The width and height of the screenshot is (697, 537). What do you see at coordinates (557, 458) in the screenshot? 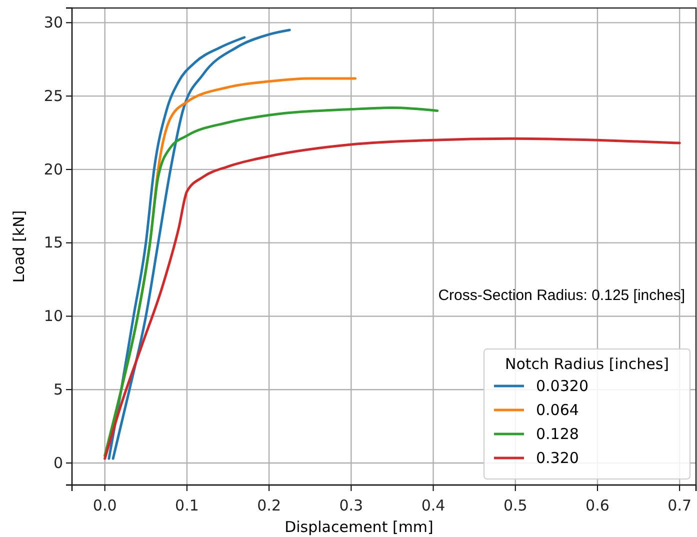
I see `legend-label: 0.320` at bounding box center [557, 458].